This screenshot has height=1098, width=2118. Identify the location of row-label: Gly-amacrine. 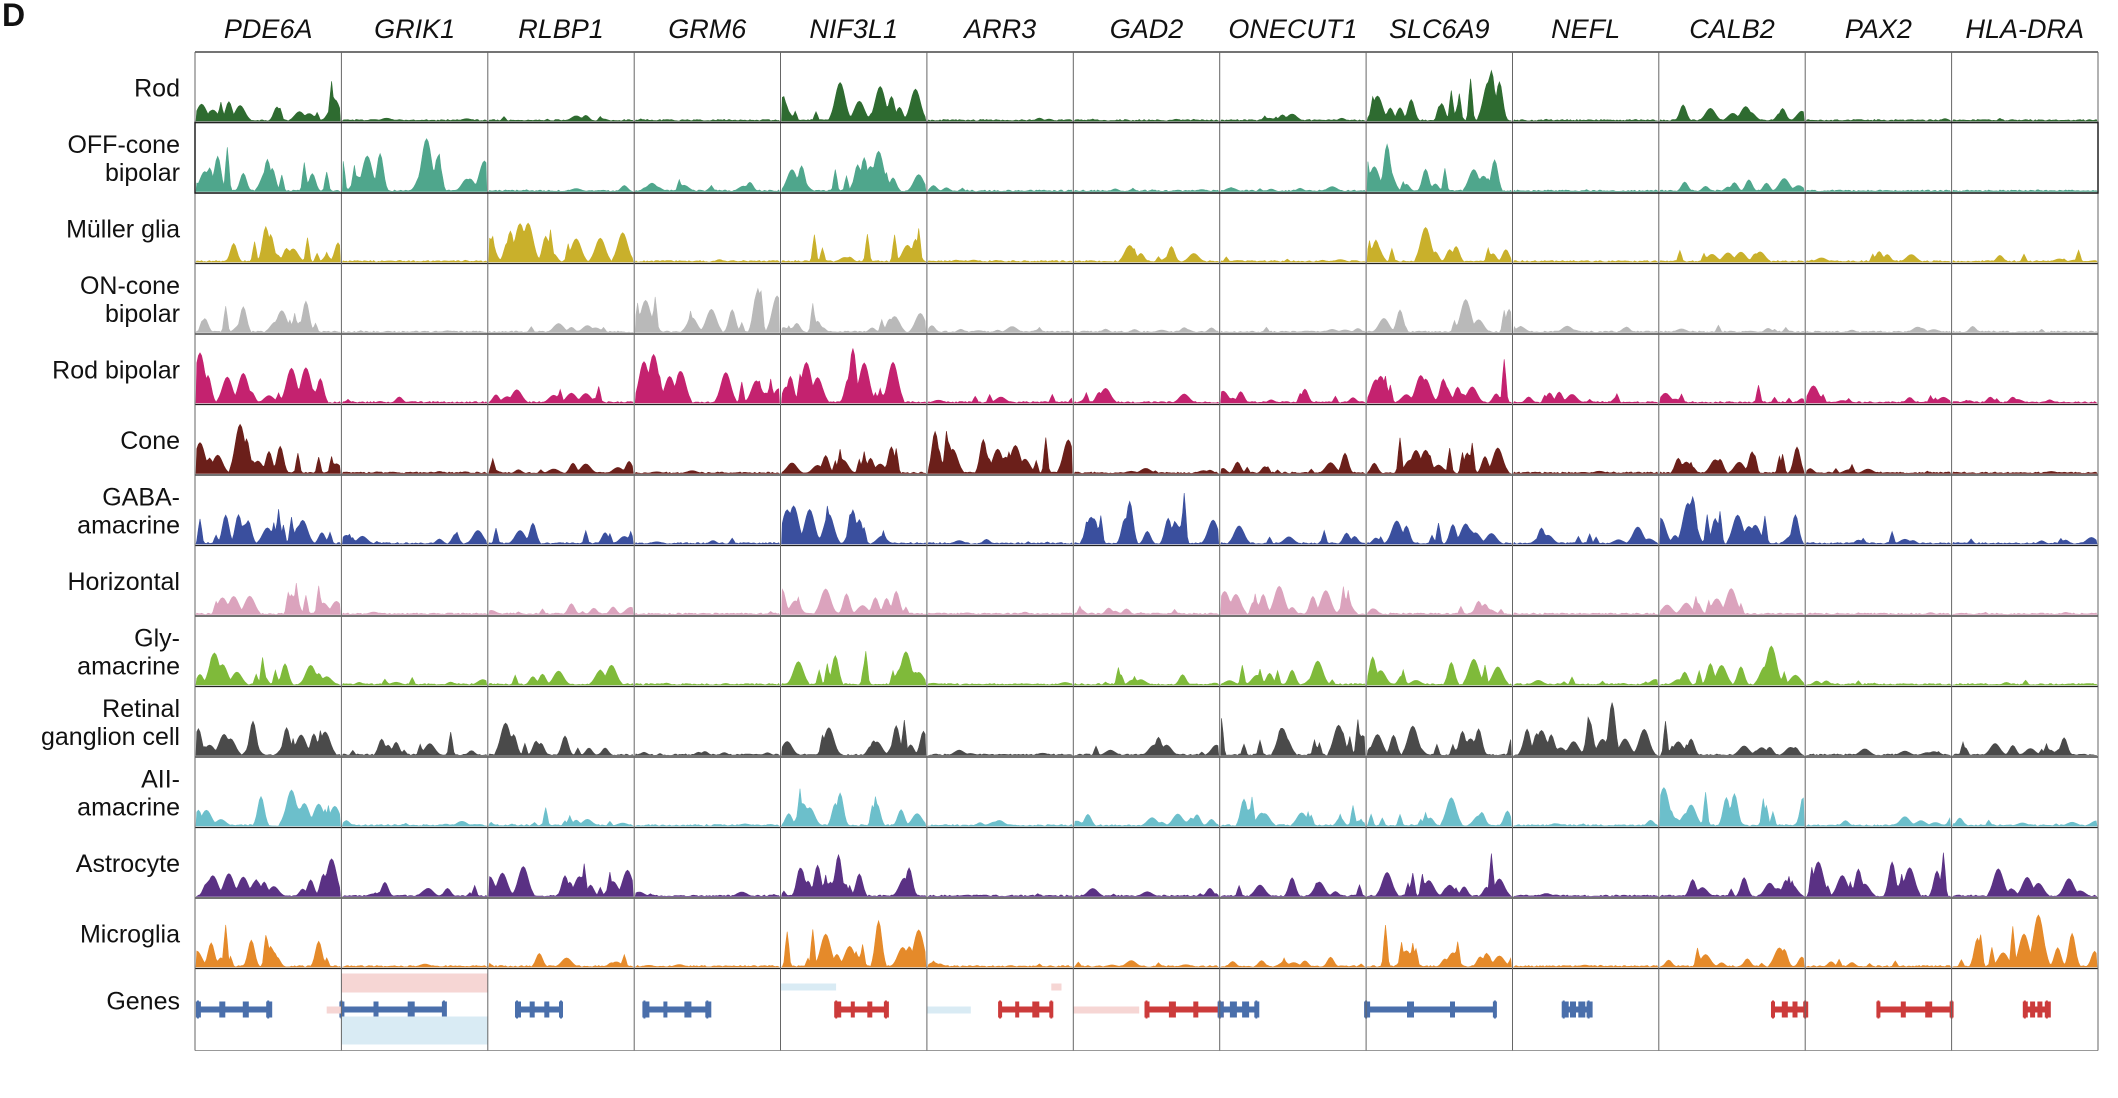
(128, 652).